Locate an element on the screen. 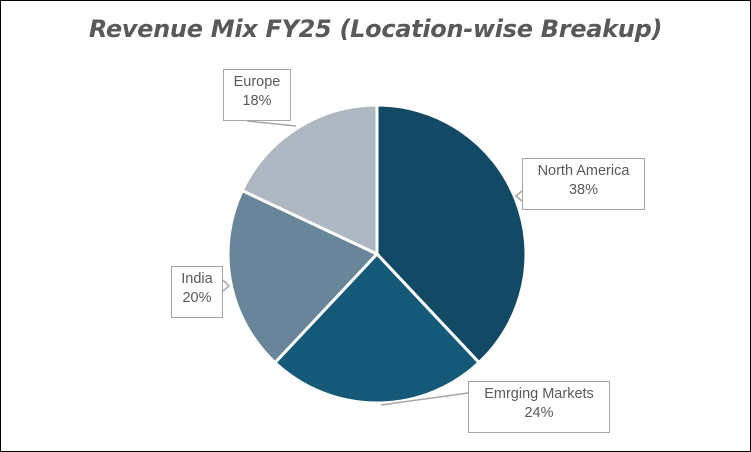 The image size is (751, 452). pie-slice-emrging-markets is located at coordinates (377, 328).